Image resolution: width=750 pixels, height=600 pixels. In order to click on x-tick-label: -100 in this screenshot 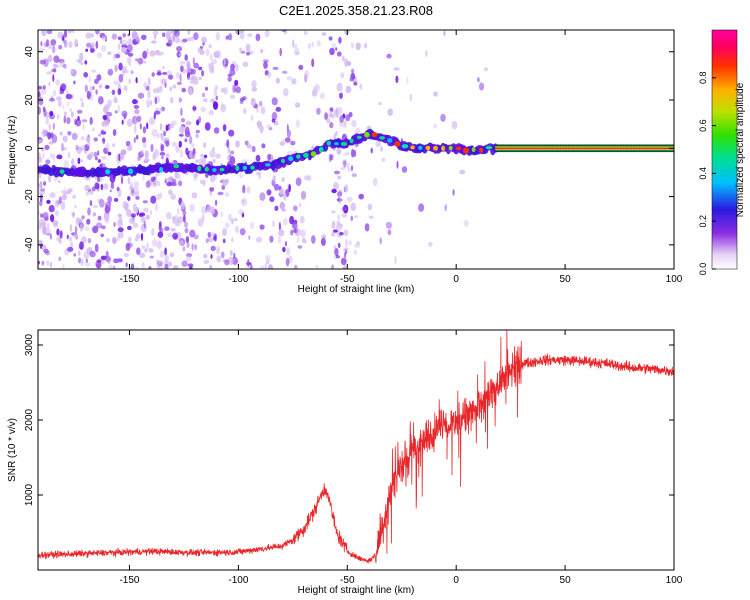, I will do `click(238, 580)`.